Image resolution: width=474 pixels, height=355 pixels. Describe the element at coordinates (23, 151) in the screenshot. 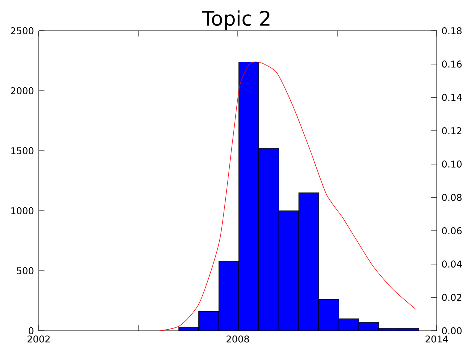

I see `y-tick-label: 1500` at that location.